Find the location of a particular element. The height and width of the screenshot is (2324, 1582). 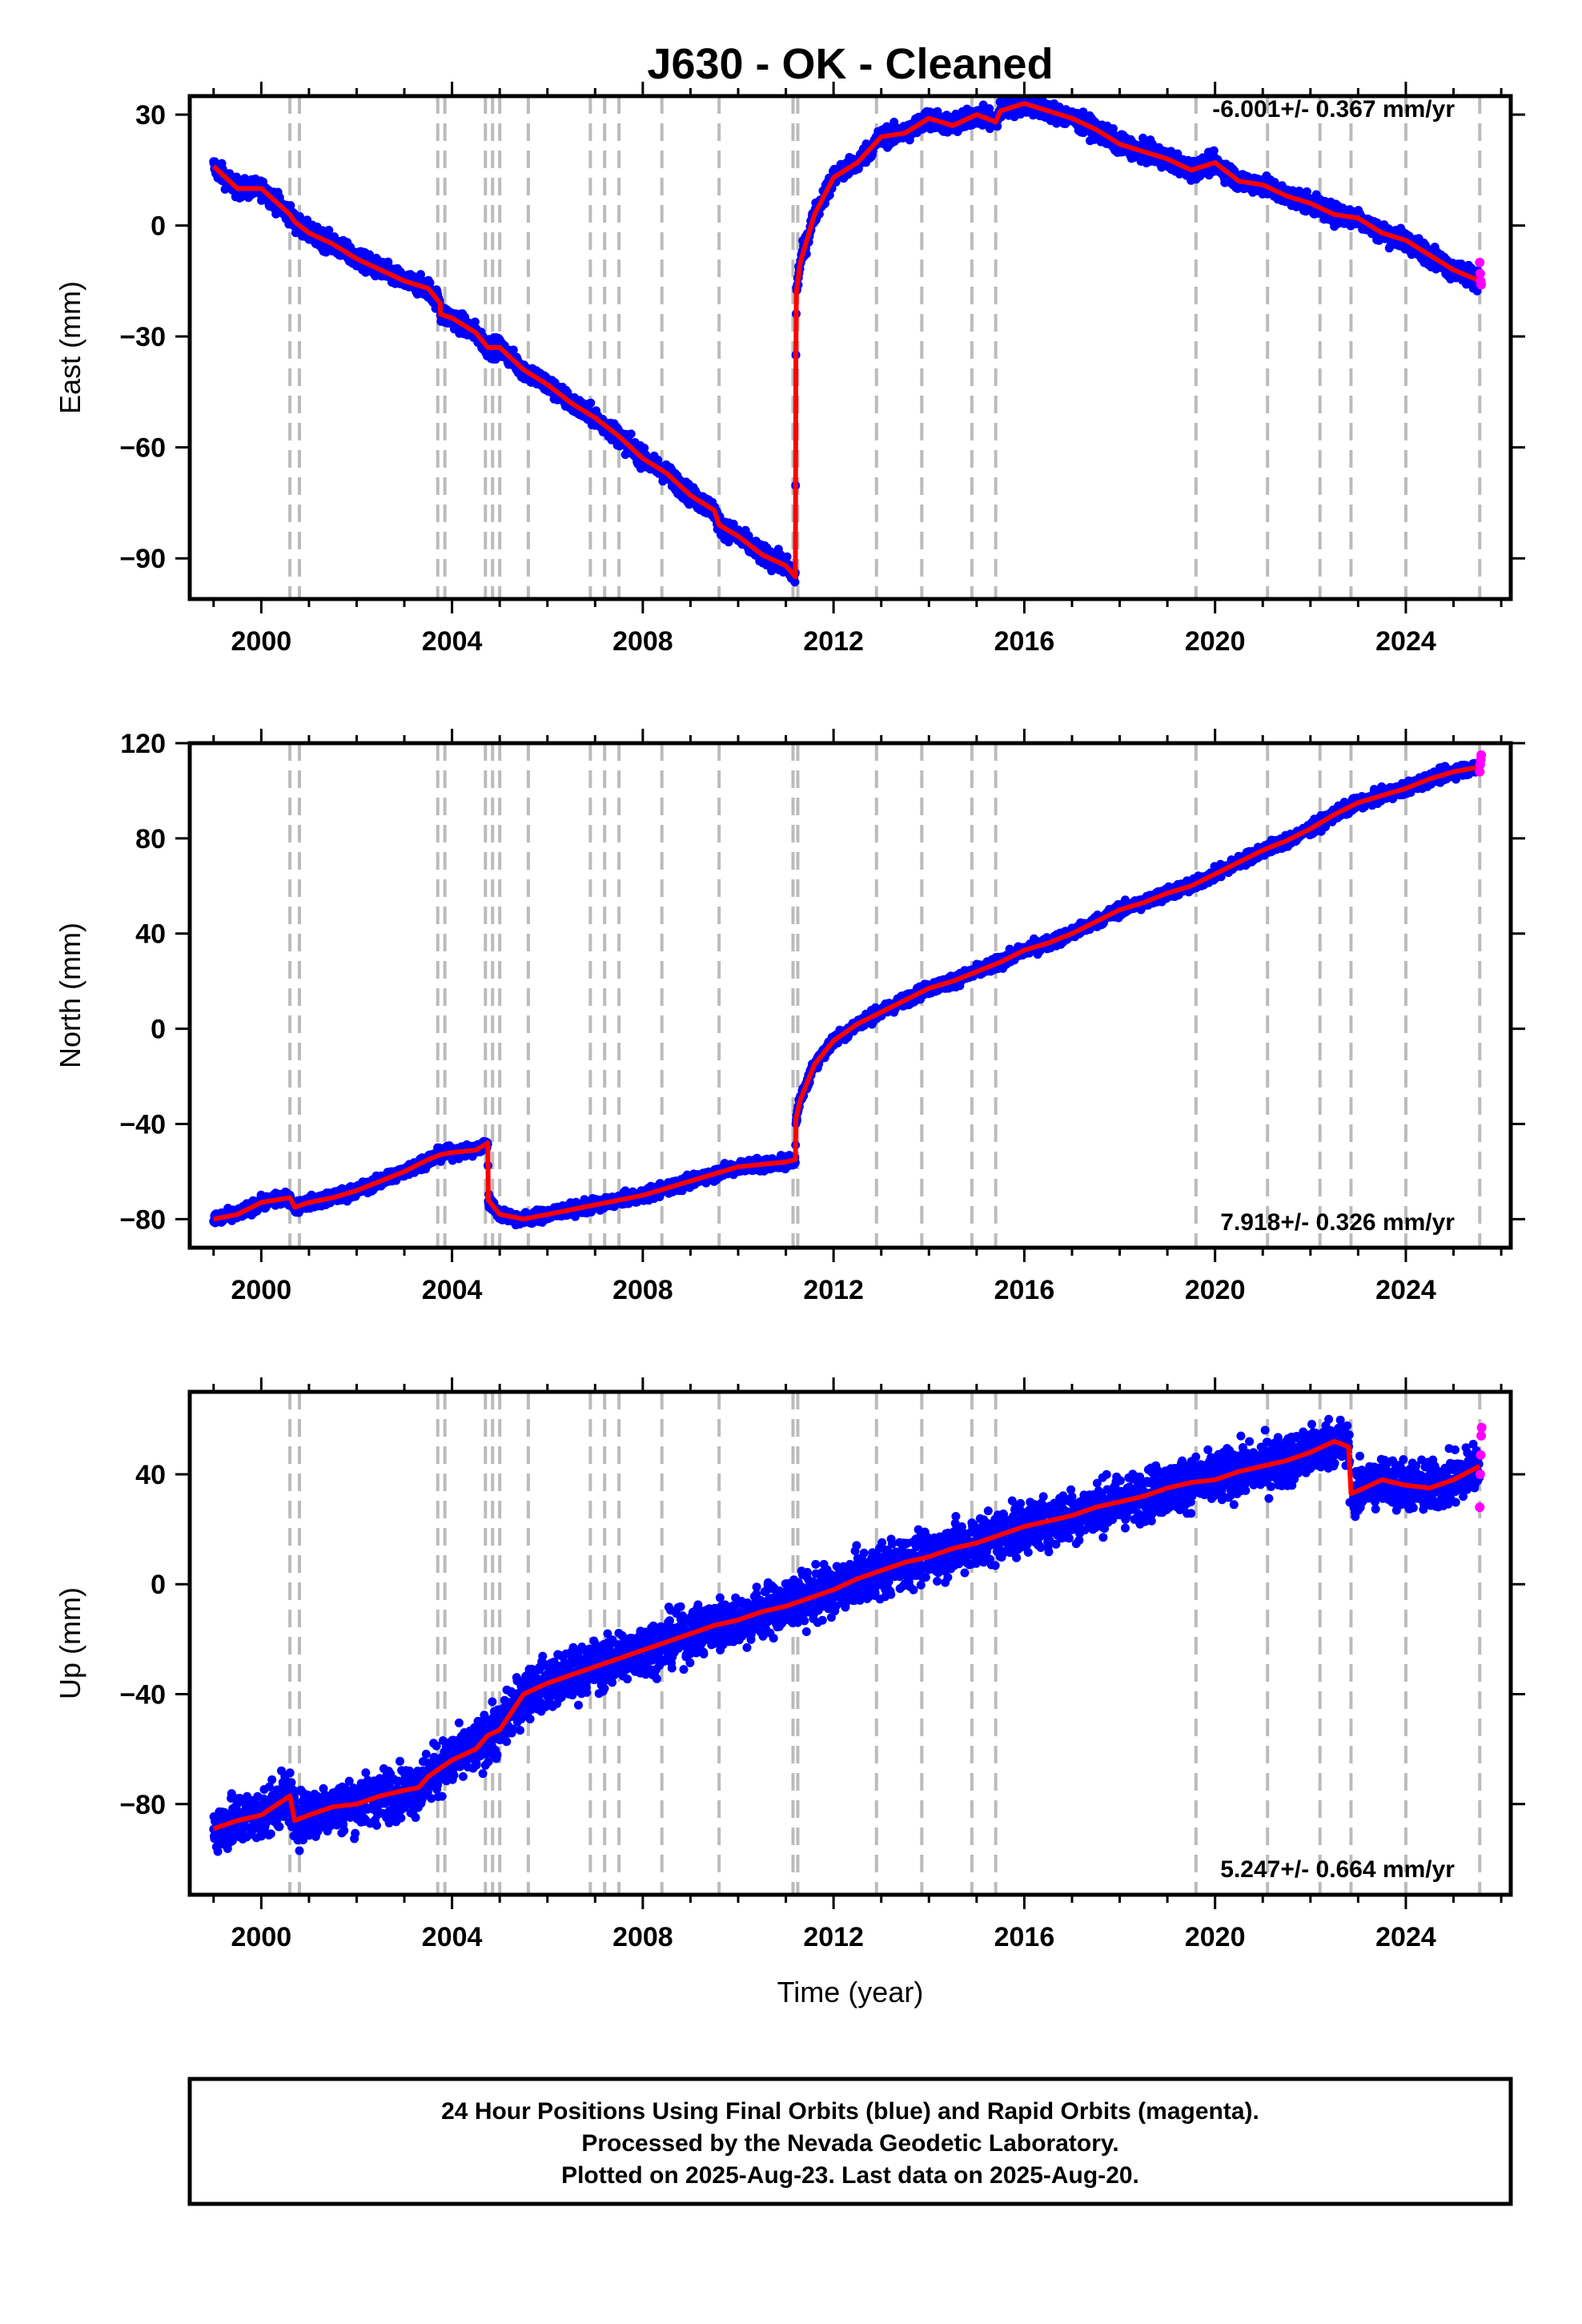

y-tick-label: −30 is located at coordinates (142, 337).